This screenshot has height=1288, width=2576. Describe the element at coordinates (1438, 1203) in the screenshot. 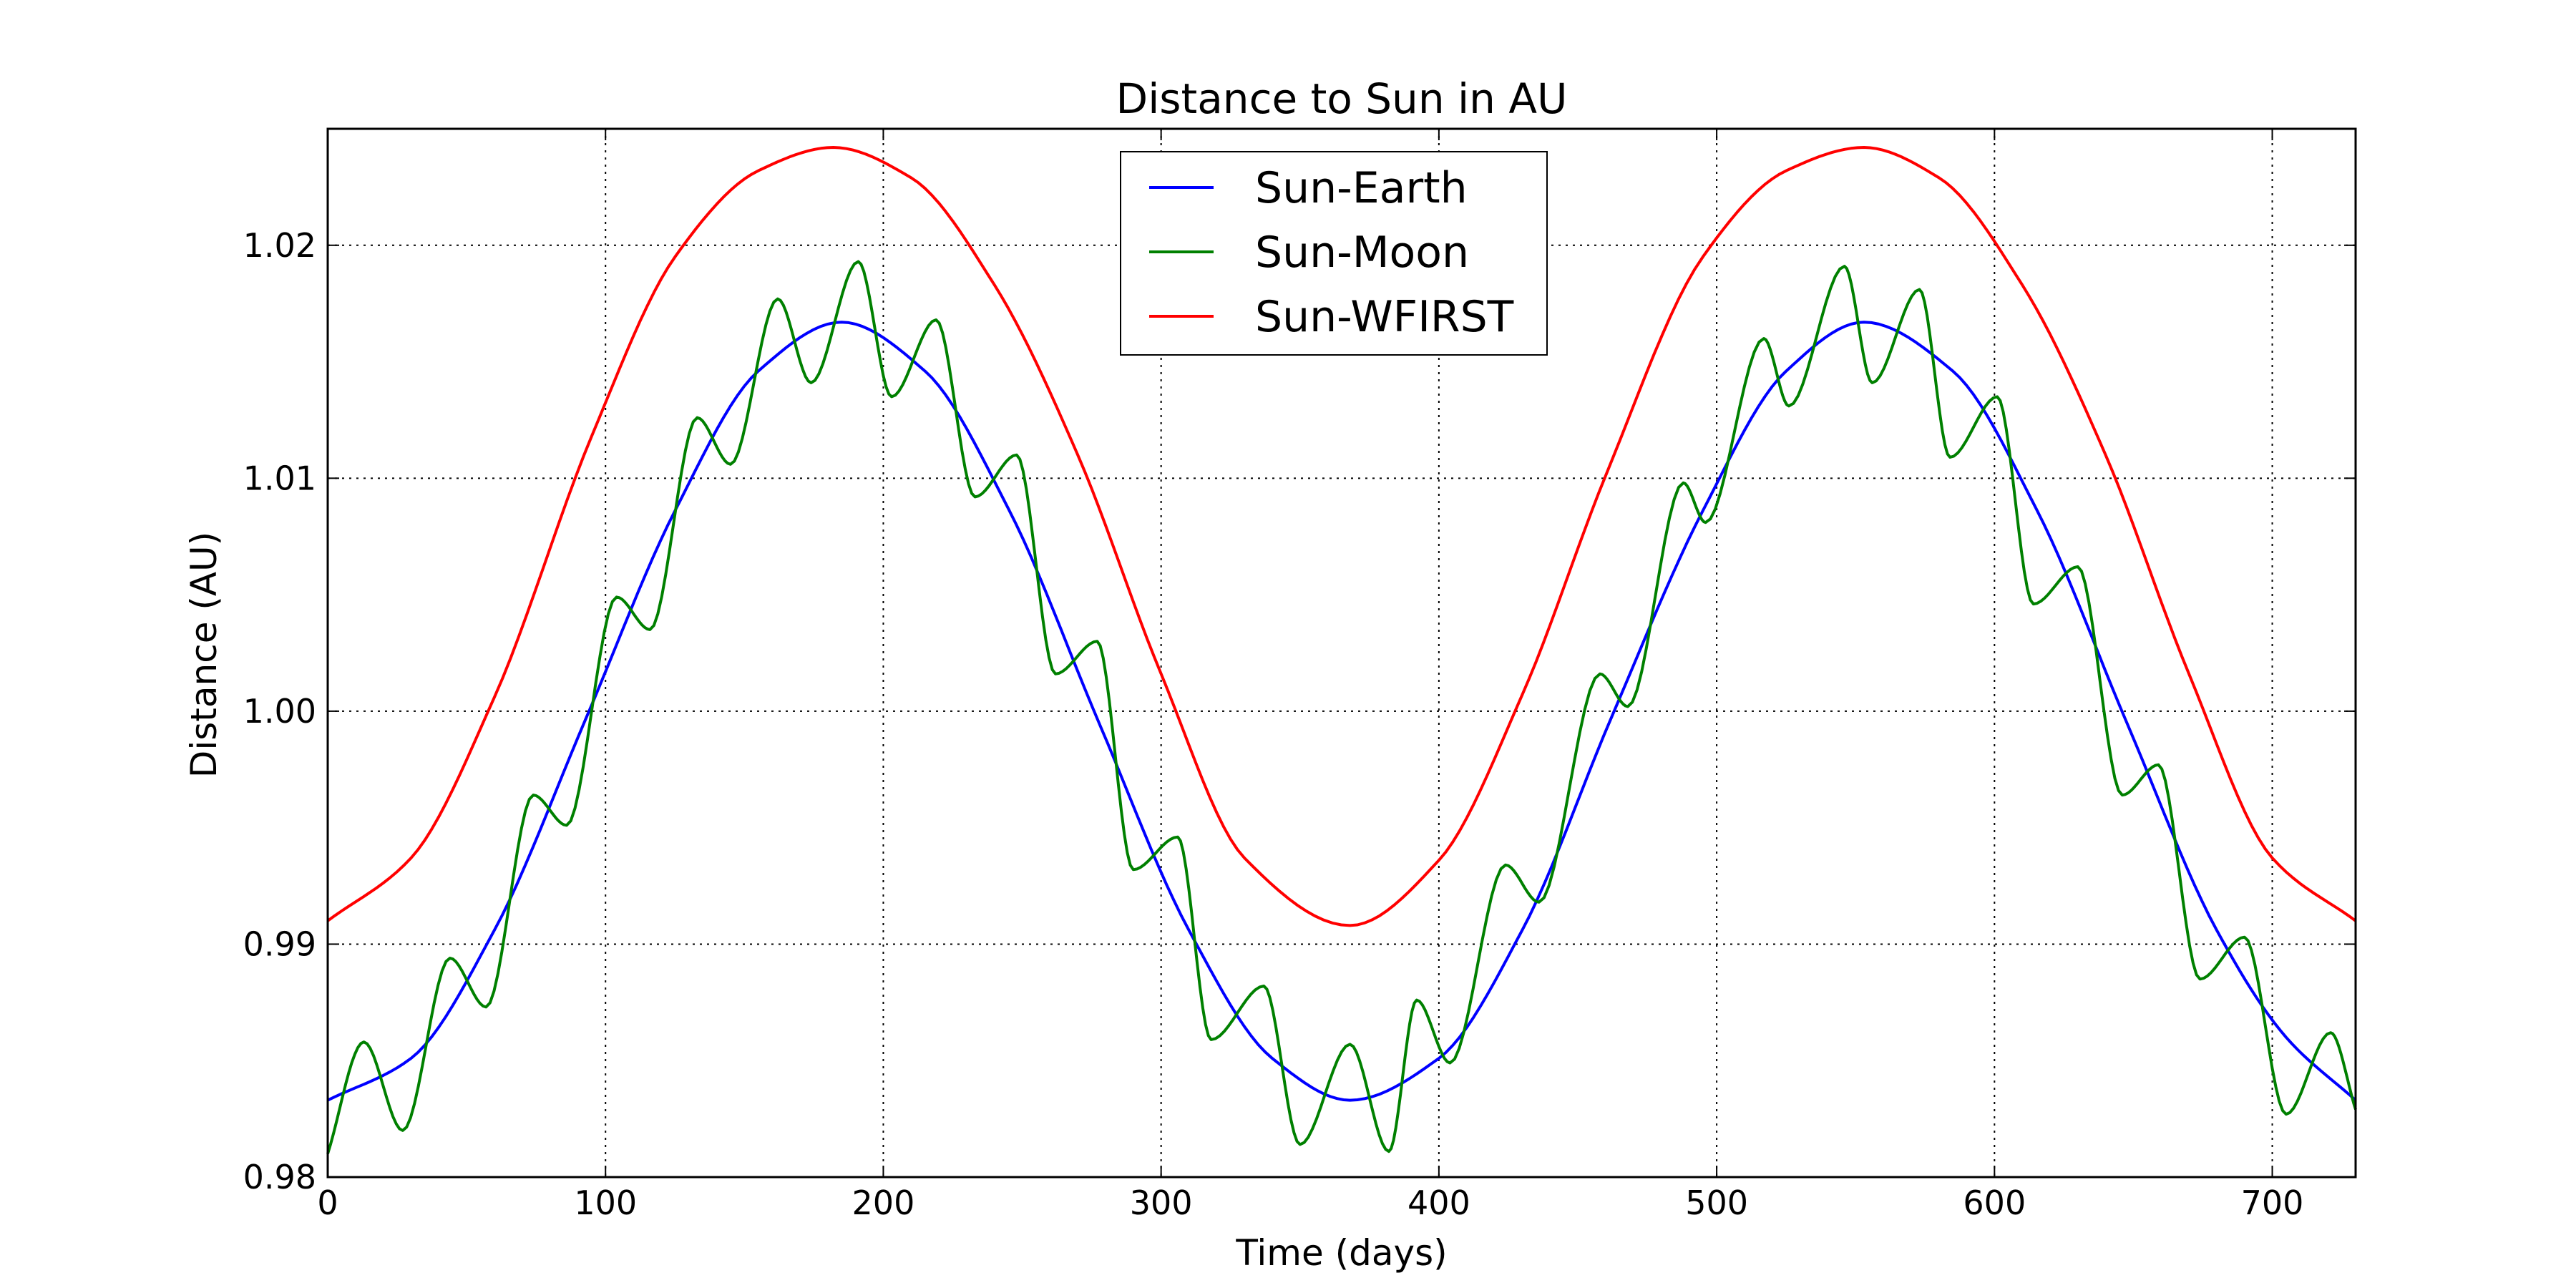

I see `x-tick-label: 400` at that location.